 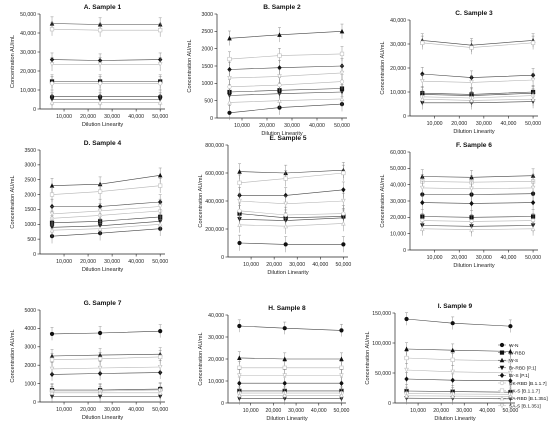 What do you see at coordinates (106, 60) in the screenshot?
I see `series-line-Br-S` at bounding box center [106, 60].